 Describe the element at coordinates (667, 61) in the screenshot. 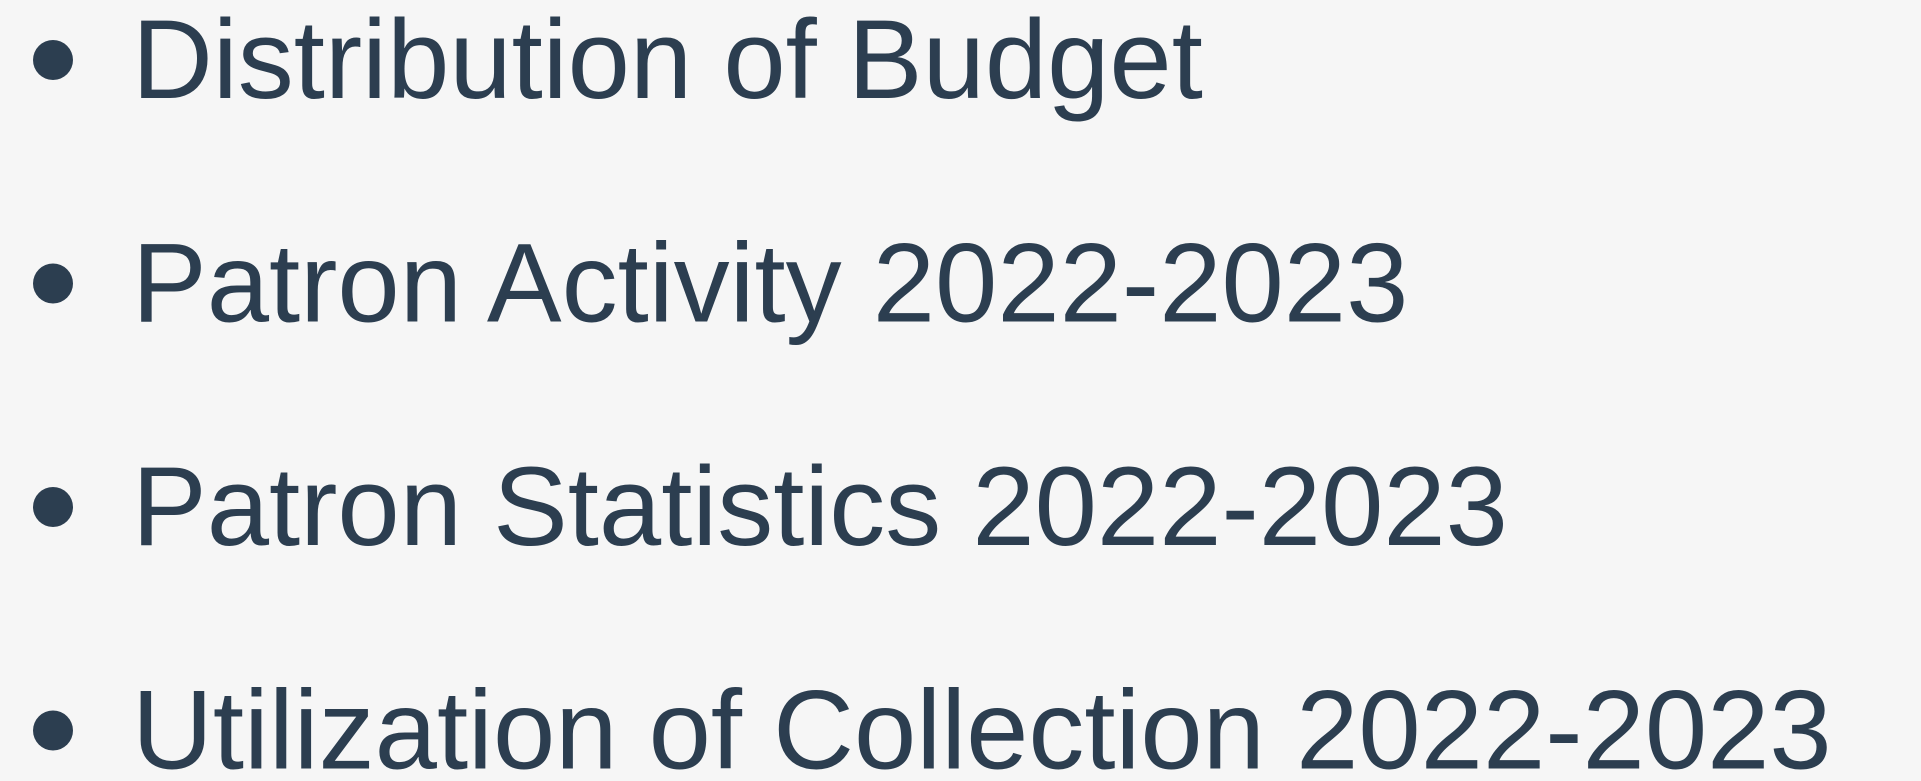

I see `list-item: Distribution of Budget` at that location.